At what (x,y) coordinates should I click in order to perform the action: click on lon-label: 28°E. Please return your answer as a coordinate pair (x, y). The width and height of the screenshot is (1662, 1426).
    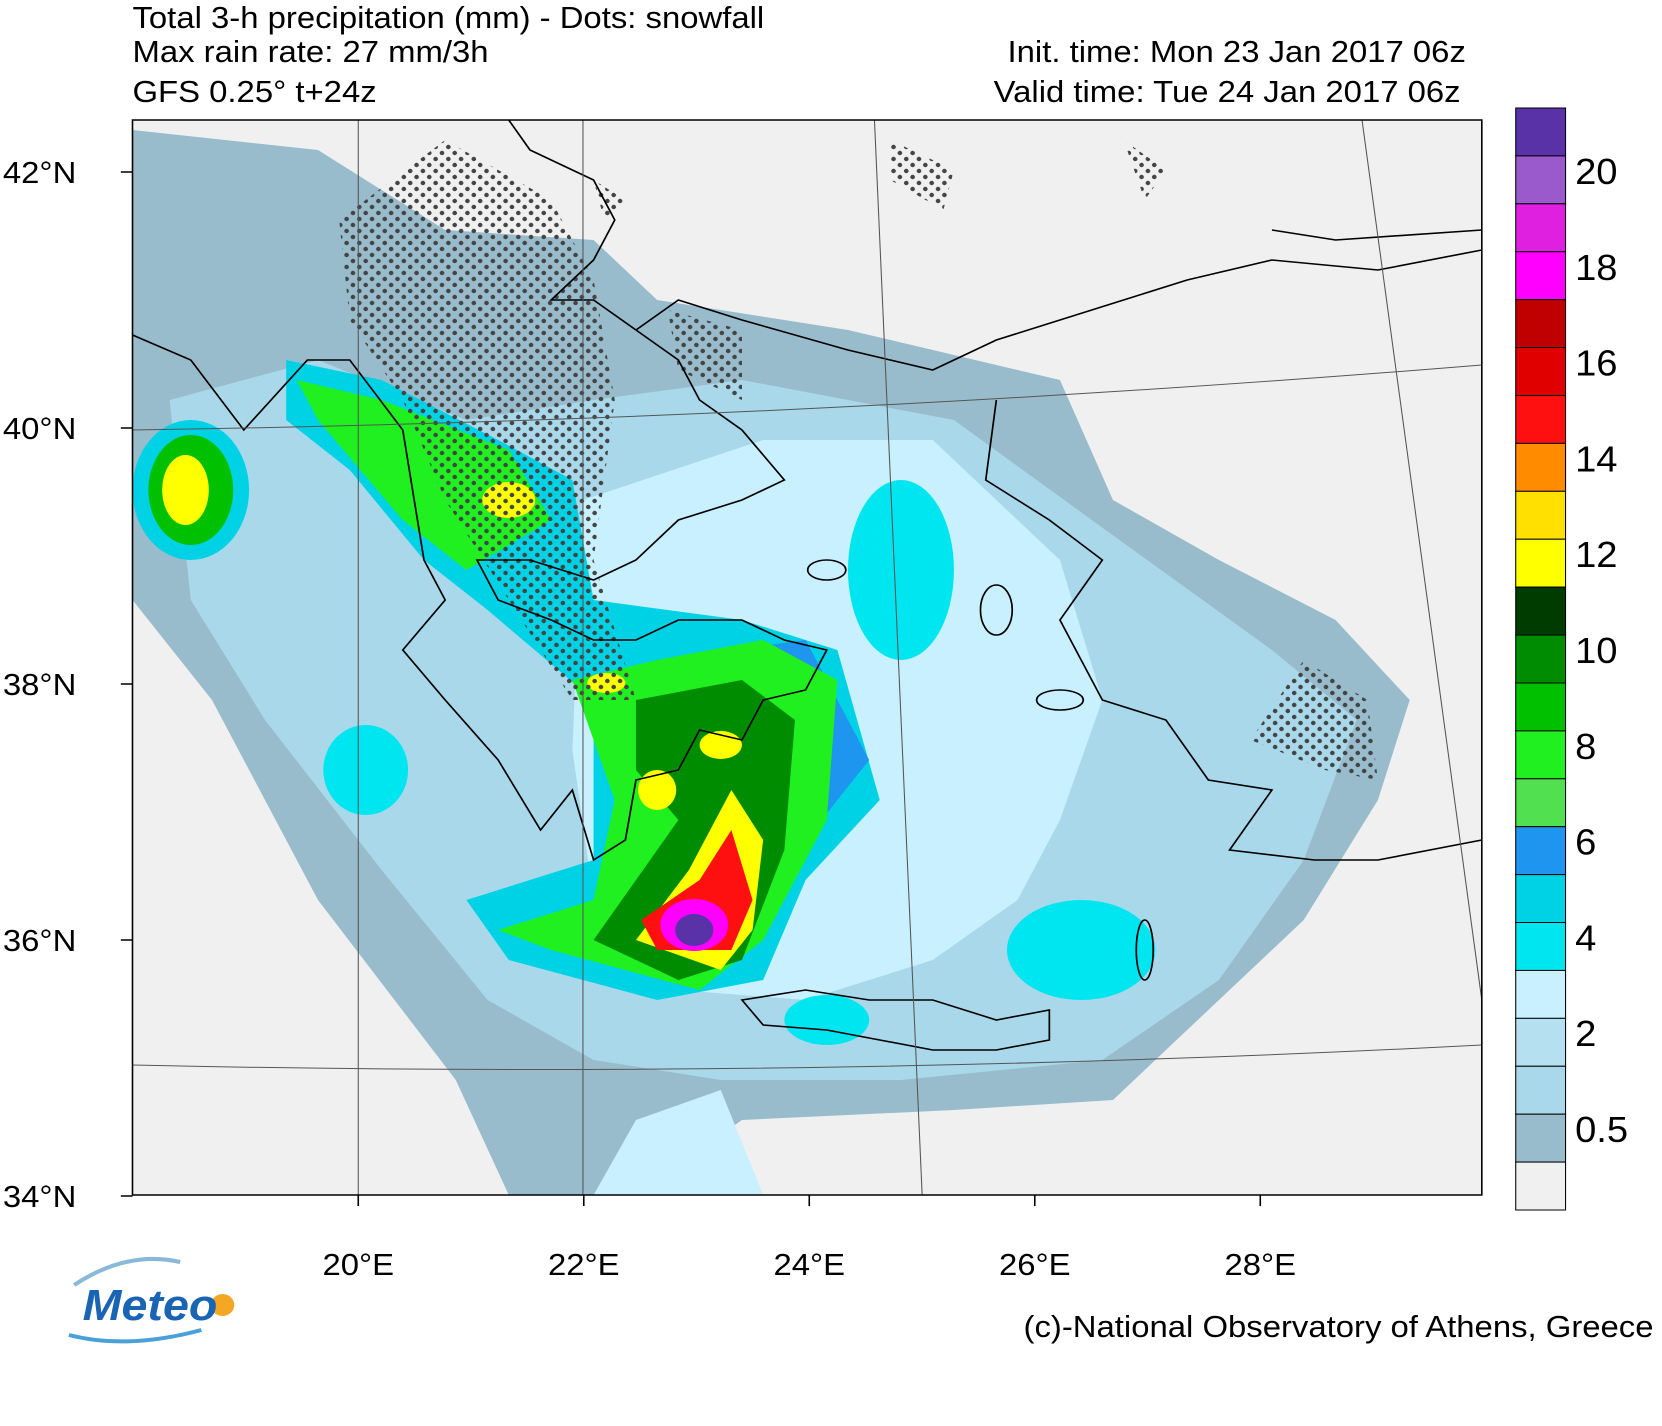
    Looking at the image, I should click on (1260, 1264).